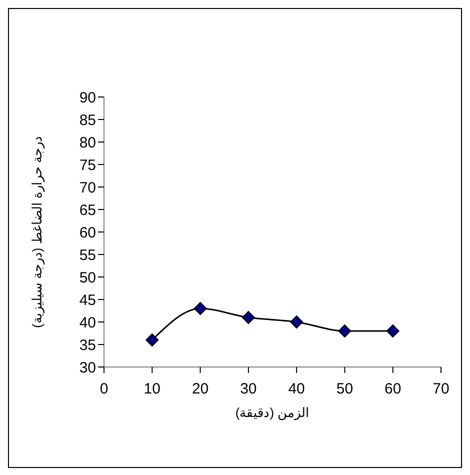 The width and height of the screenshot is (470, 475). What do you see at coordinates (87, 300) in the screenshot?
I see `y-tick-label: 45` at bounding box center [87, 300].